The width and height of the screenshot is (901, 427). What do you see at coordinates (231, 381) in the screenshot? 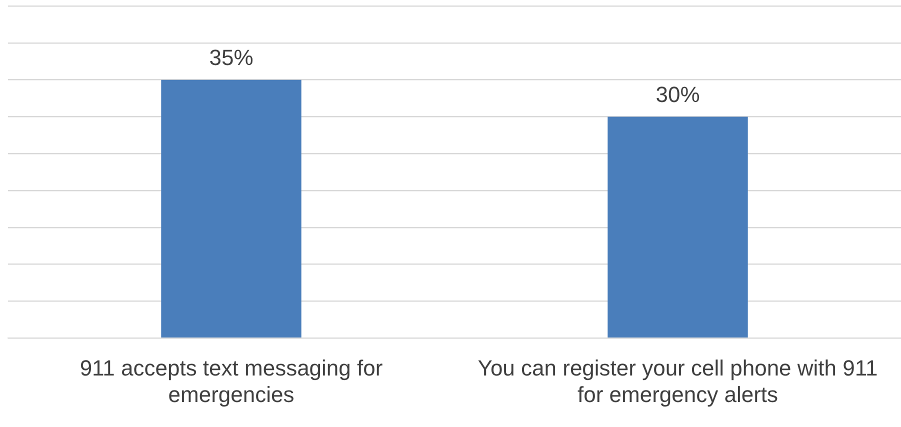
I see `x-tick-label: 911 accepts text messaging for emergencies` at bounding box center [231, 381].